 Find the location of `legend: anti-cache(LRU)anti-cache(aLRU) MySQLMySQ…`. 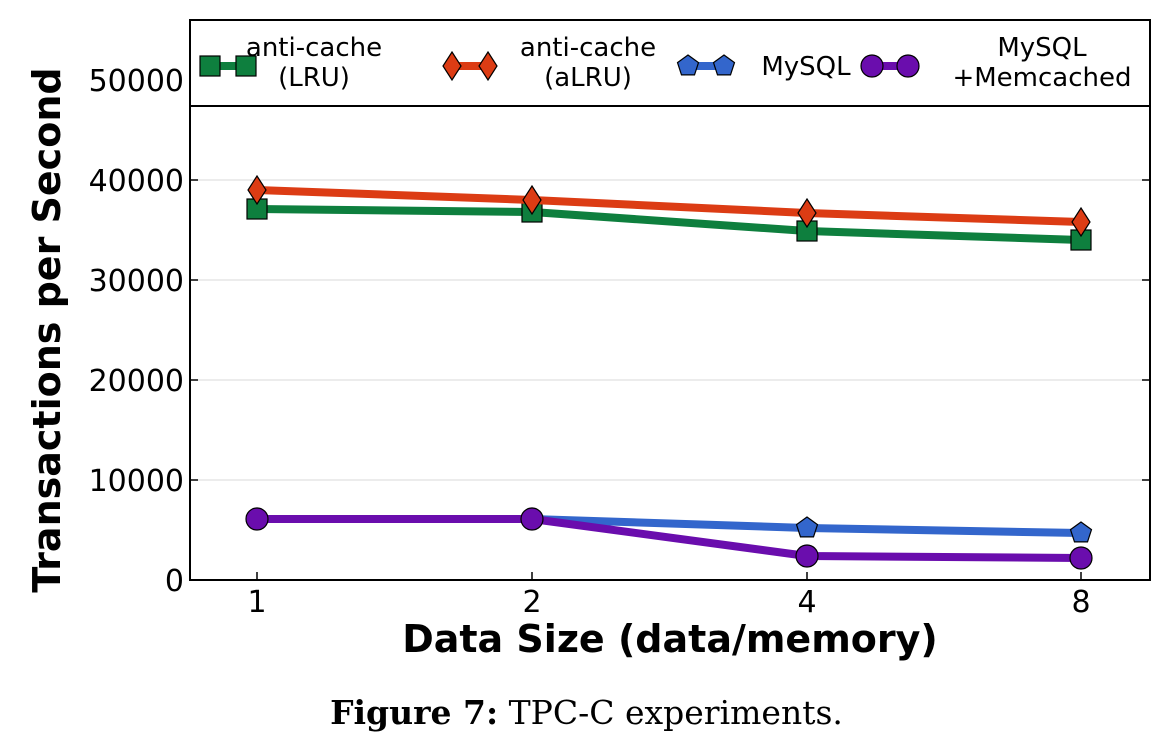

legend: anti-cache(LRU)anti-cache(aLRU) MySQLMySQ… is located at coordinates (670, 63).